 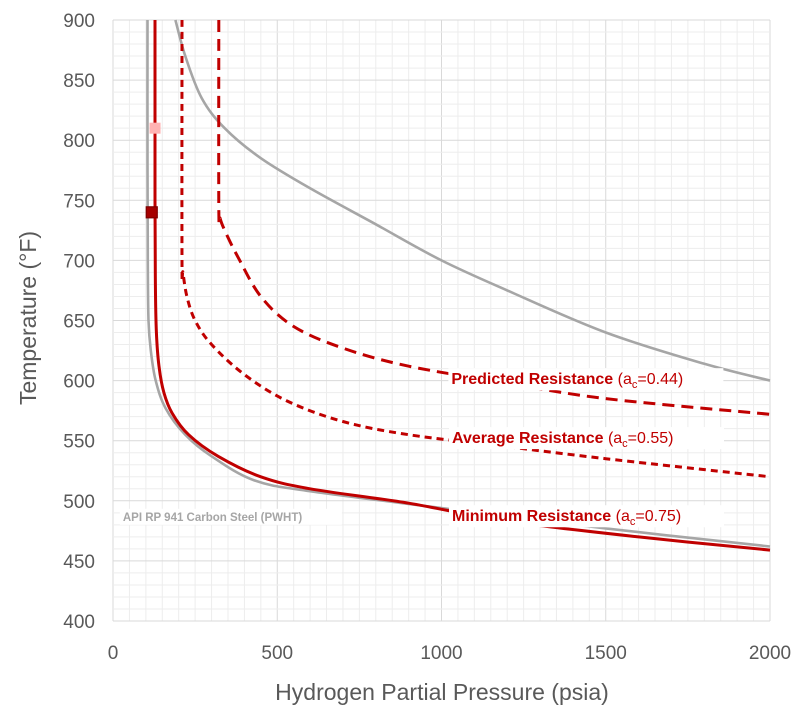 I want to click on api-rp-941-label: API RP 941 Carbon Steel (PWHT), so click(x=213, y=518).